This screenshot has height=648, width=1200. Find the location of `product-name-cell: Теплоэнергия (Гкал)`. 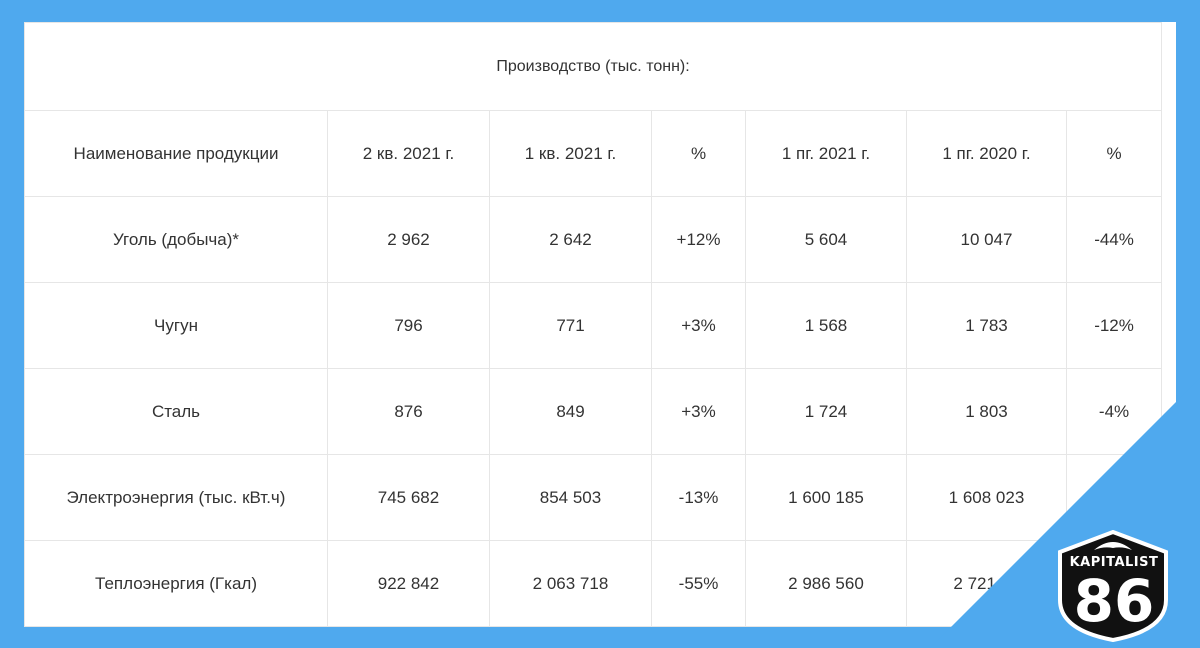

product-name-cell: Теплоэнергия (Гкал) is located at coordinates (176, 583).